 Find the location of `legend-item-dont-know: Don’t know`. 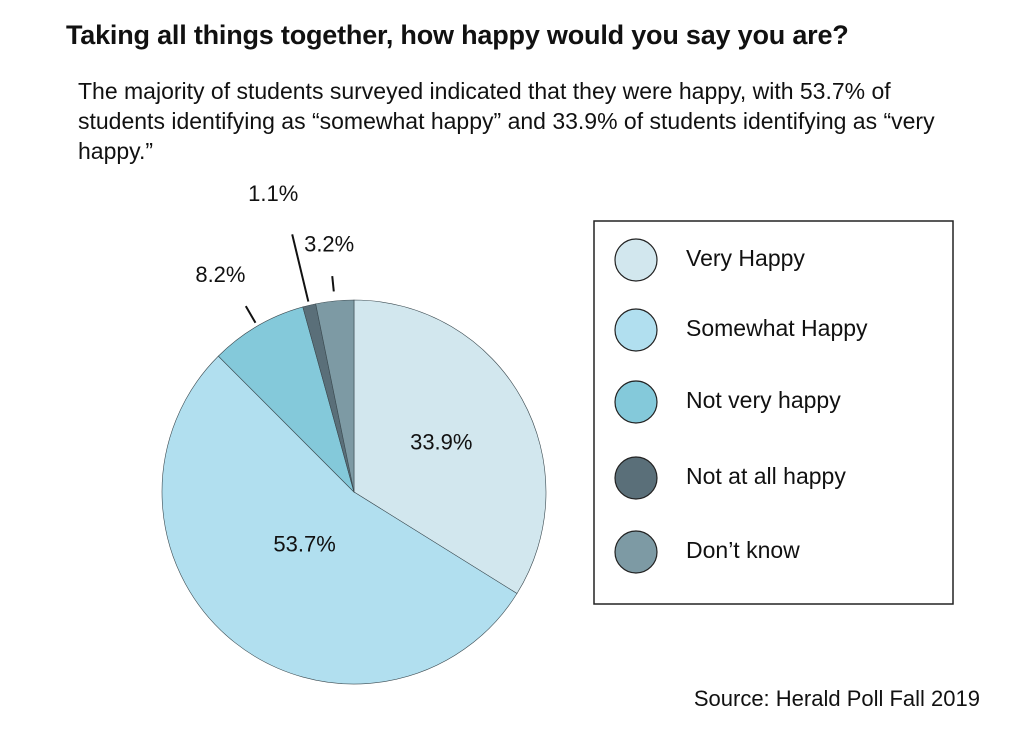

legend-item-dont-know: Don’t know is located at coordinates (707, 552).